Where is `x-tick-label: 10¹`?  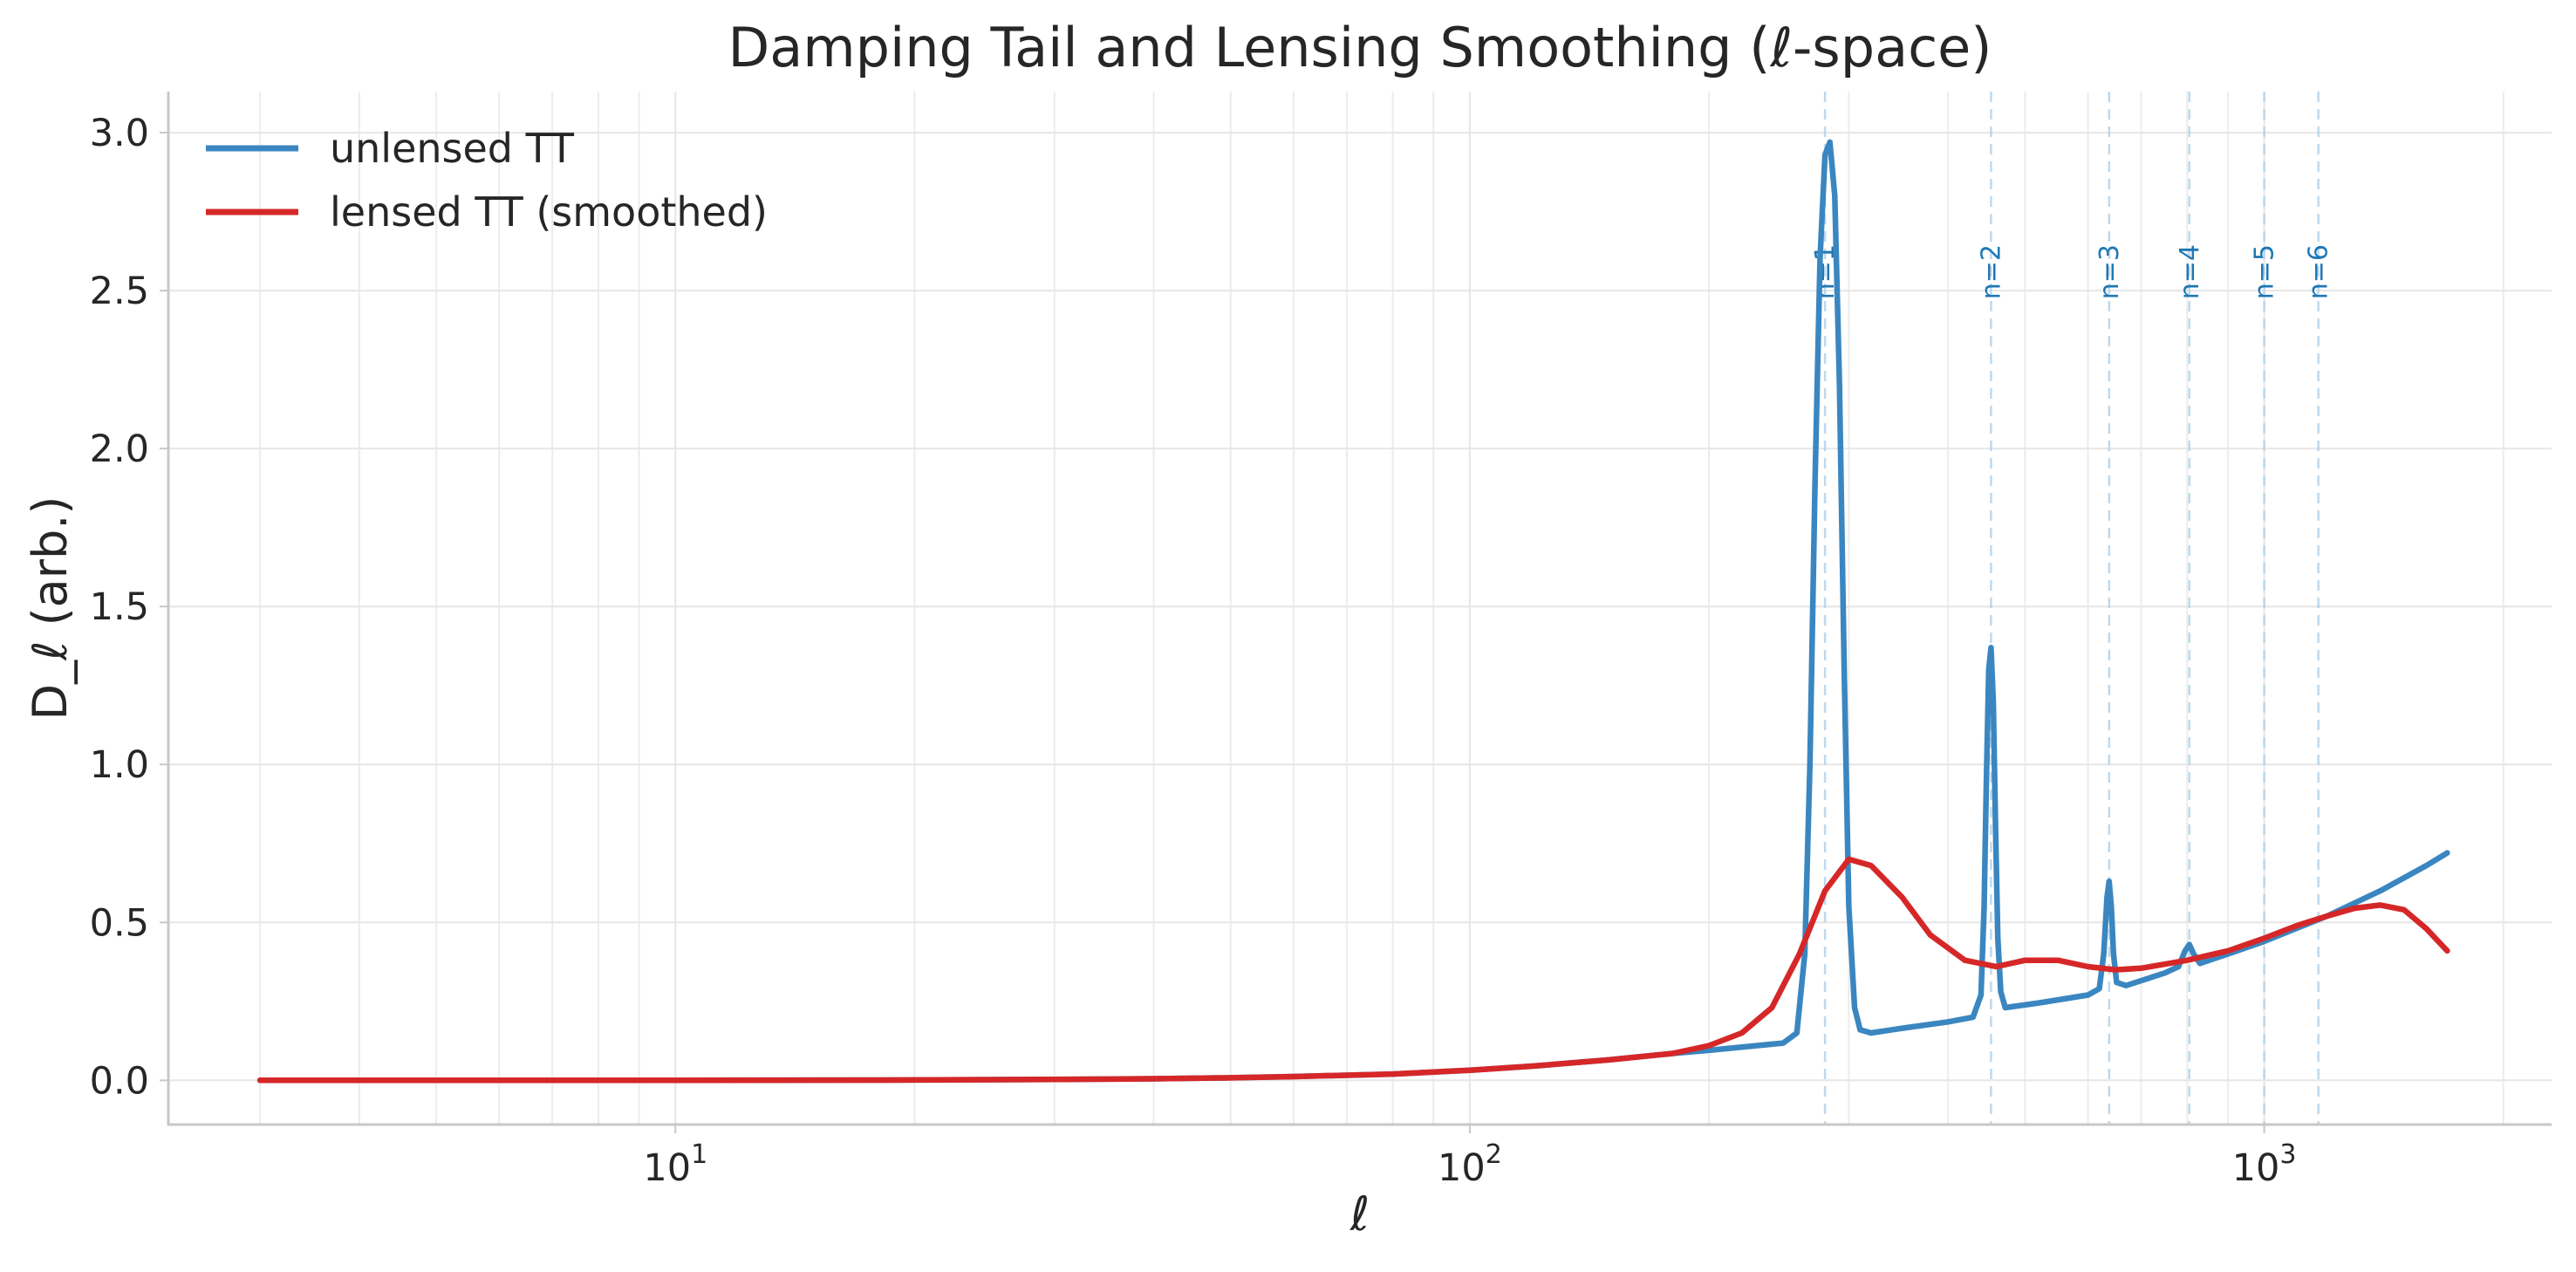
x-tick-label: 10¹ is located at coordinates (675, 1164).